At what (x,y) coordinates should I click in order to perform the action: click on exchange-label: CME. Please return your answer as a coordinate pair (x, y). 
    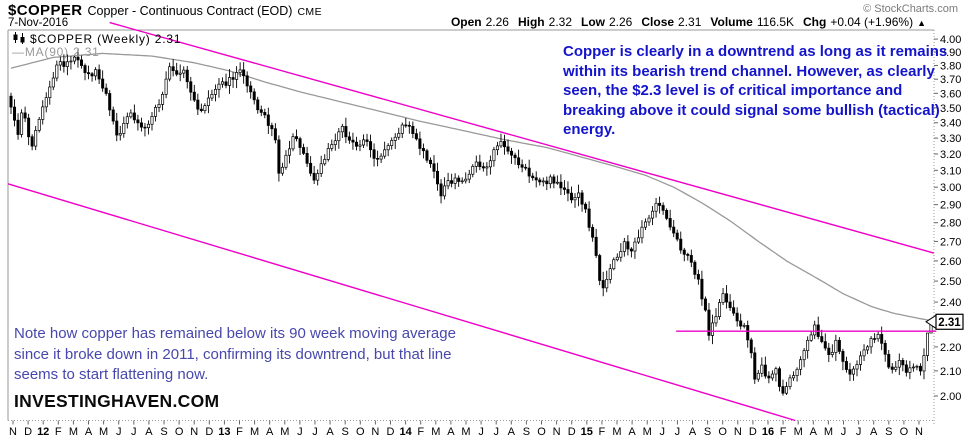
    Looking at the image, I should click on (309, 12).